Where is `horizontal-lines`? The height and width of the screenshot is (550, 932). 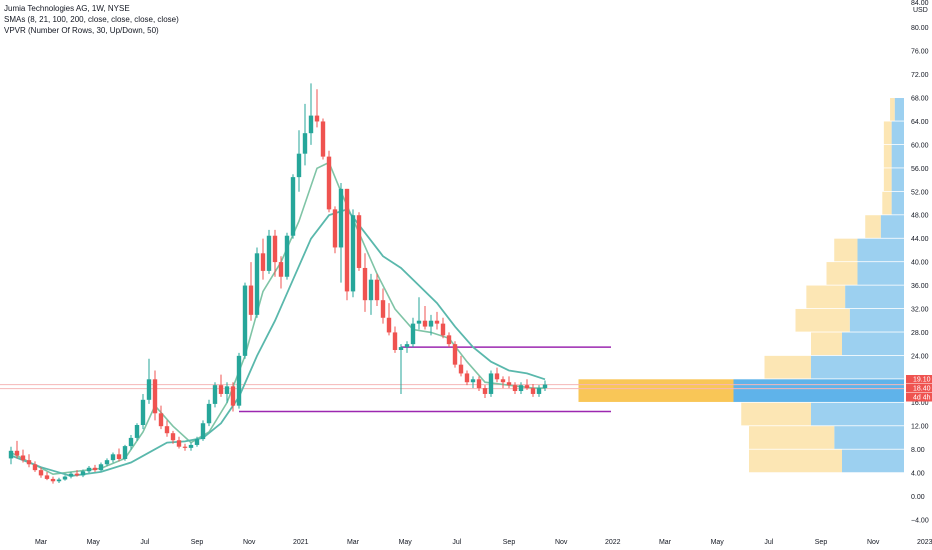
horizontal-lines is located at coordinates (425, 379).